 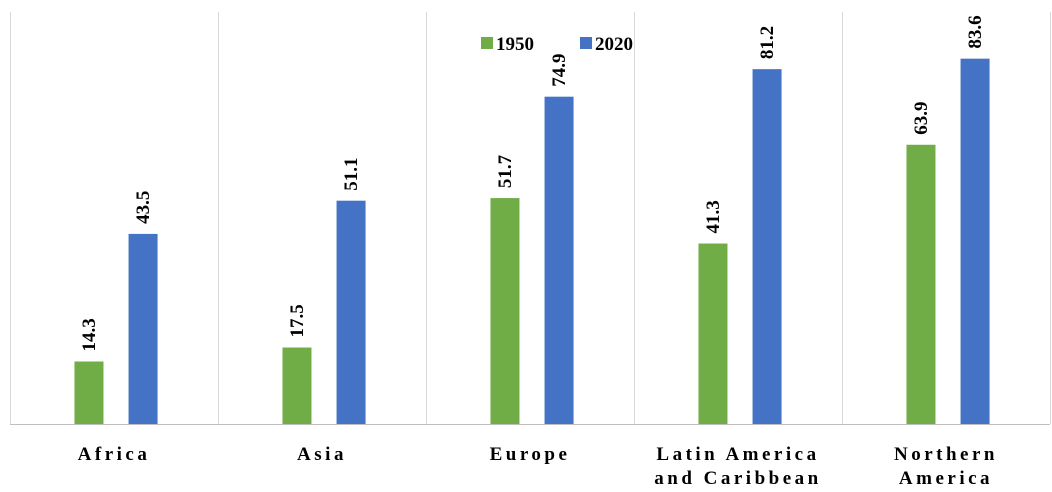 What do you see at coordinates (89, 334) in the screenshot?
I see `data-label-1950-africa: 14.3` at bounding box center [89, 334].